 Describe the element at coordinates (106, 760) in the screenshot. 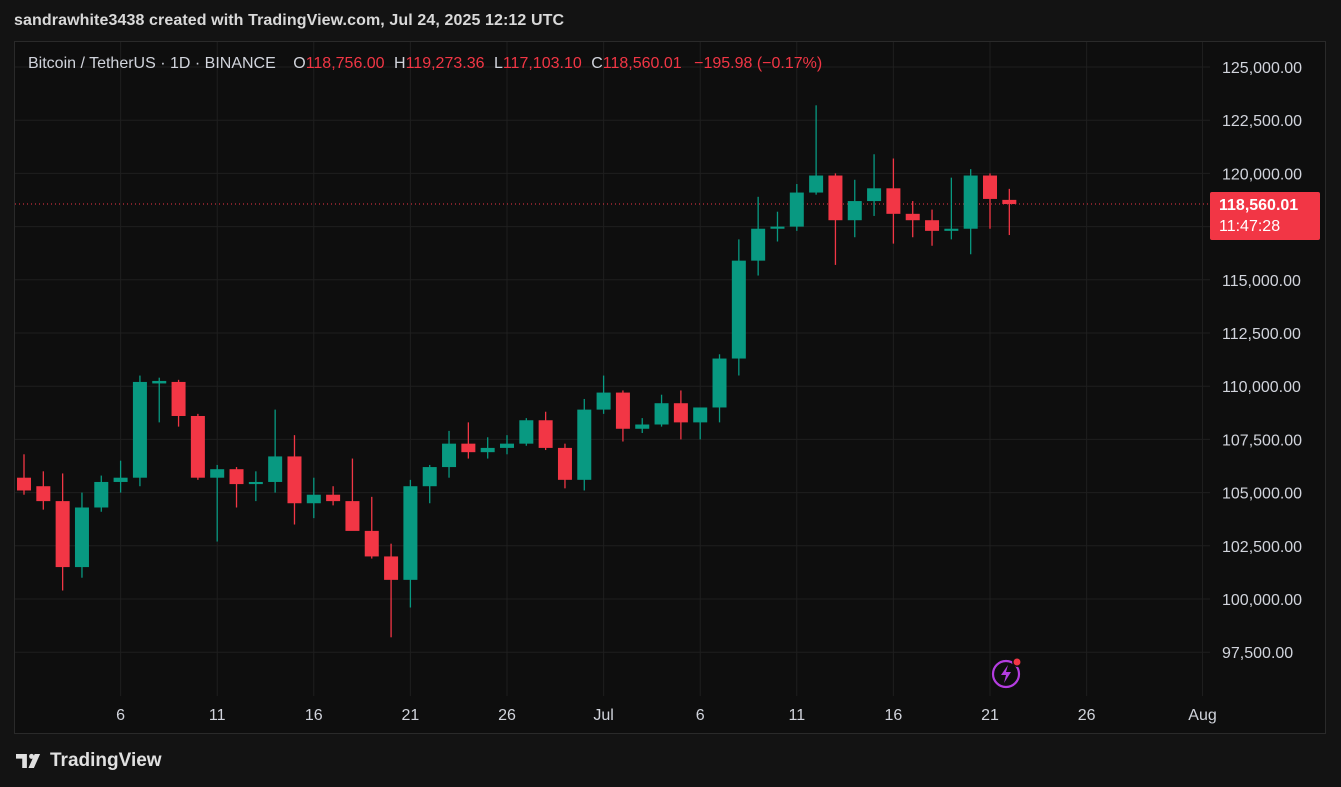

I see `brand-name: TradingView` at that location.